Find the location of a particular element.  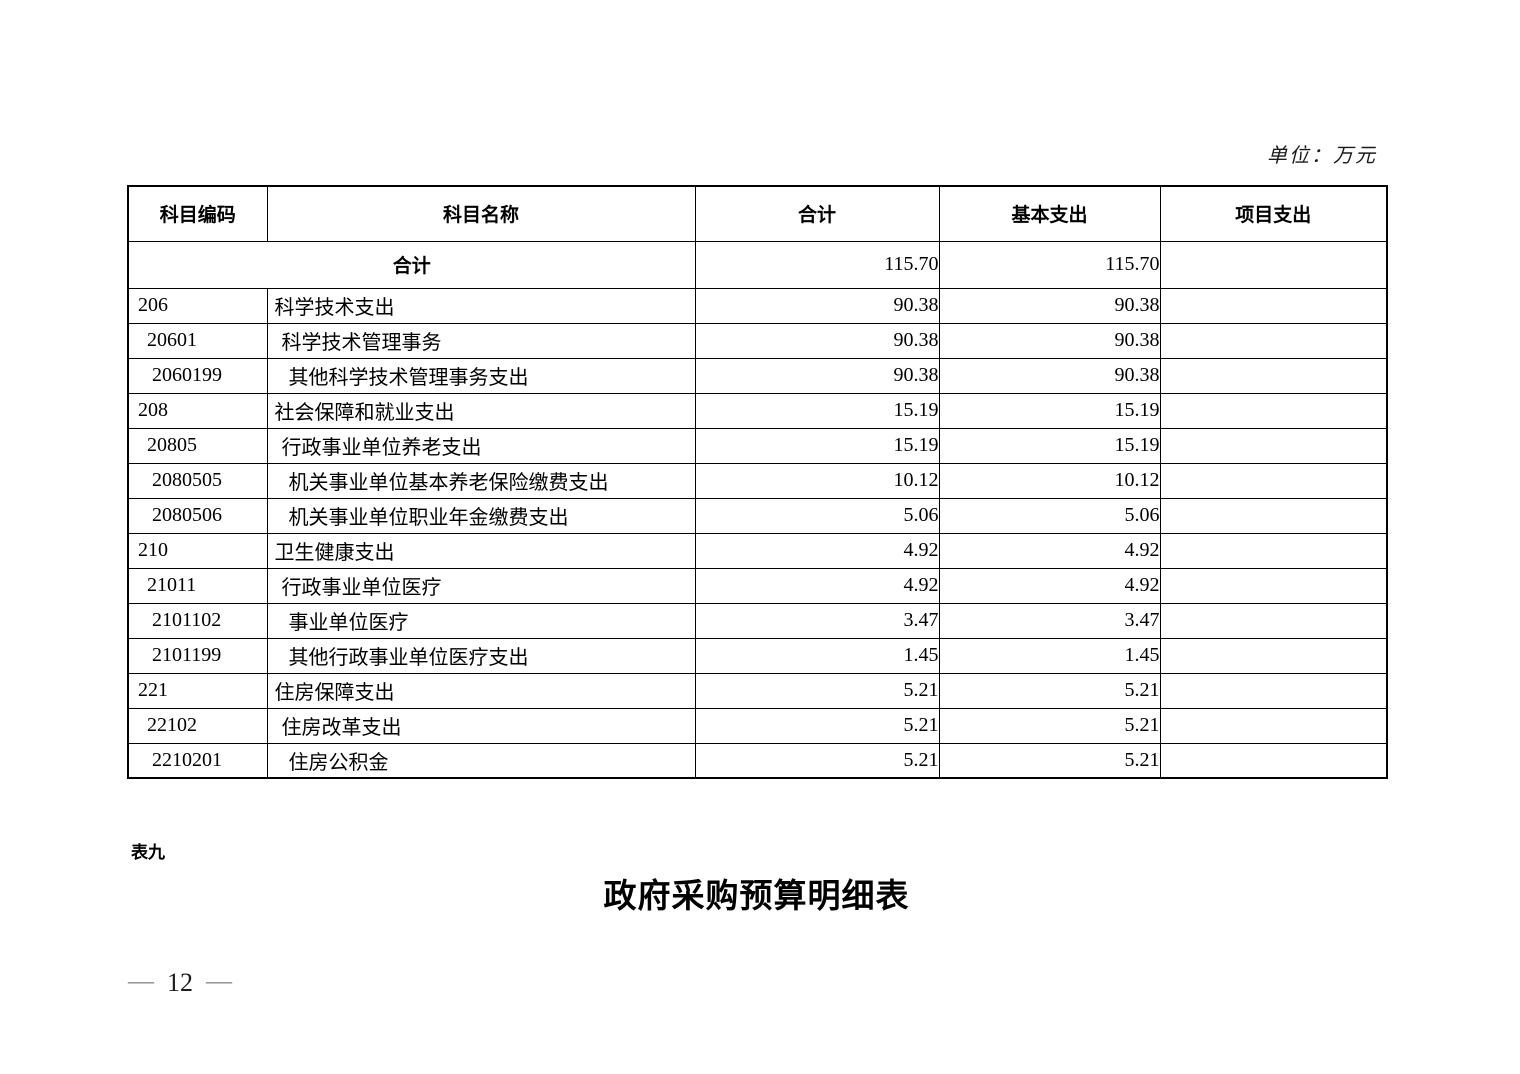

name-cell: 其他行政事业单位医疗支出 is located at coordinates (481, 655).